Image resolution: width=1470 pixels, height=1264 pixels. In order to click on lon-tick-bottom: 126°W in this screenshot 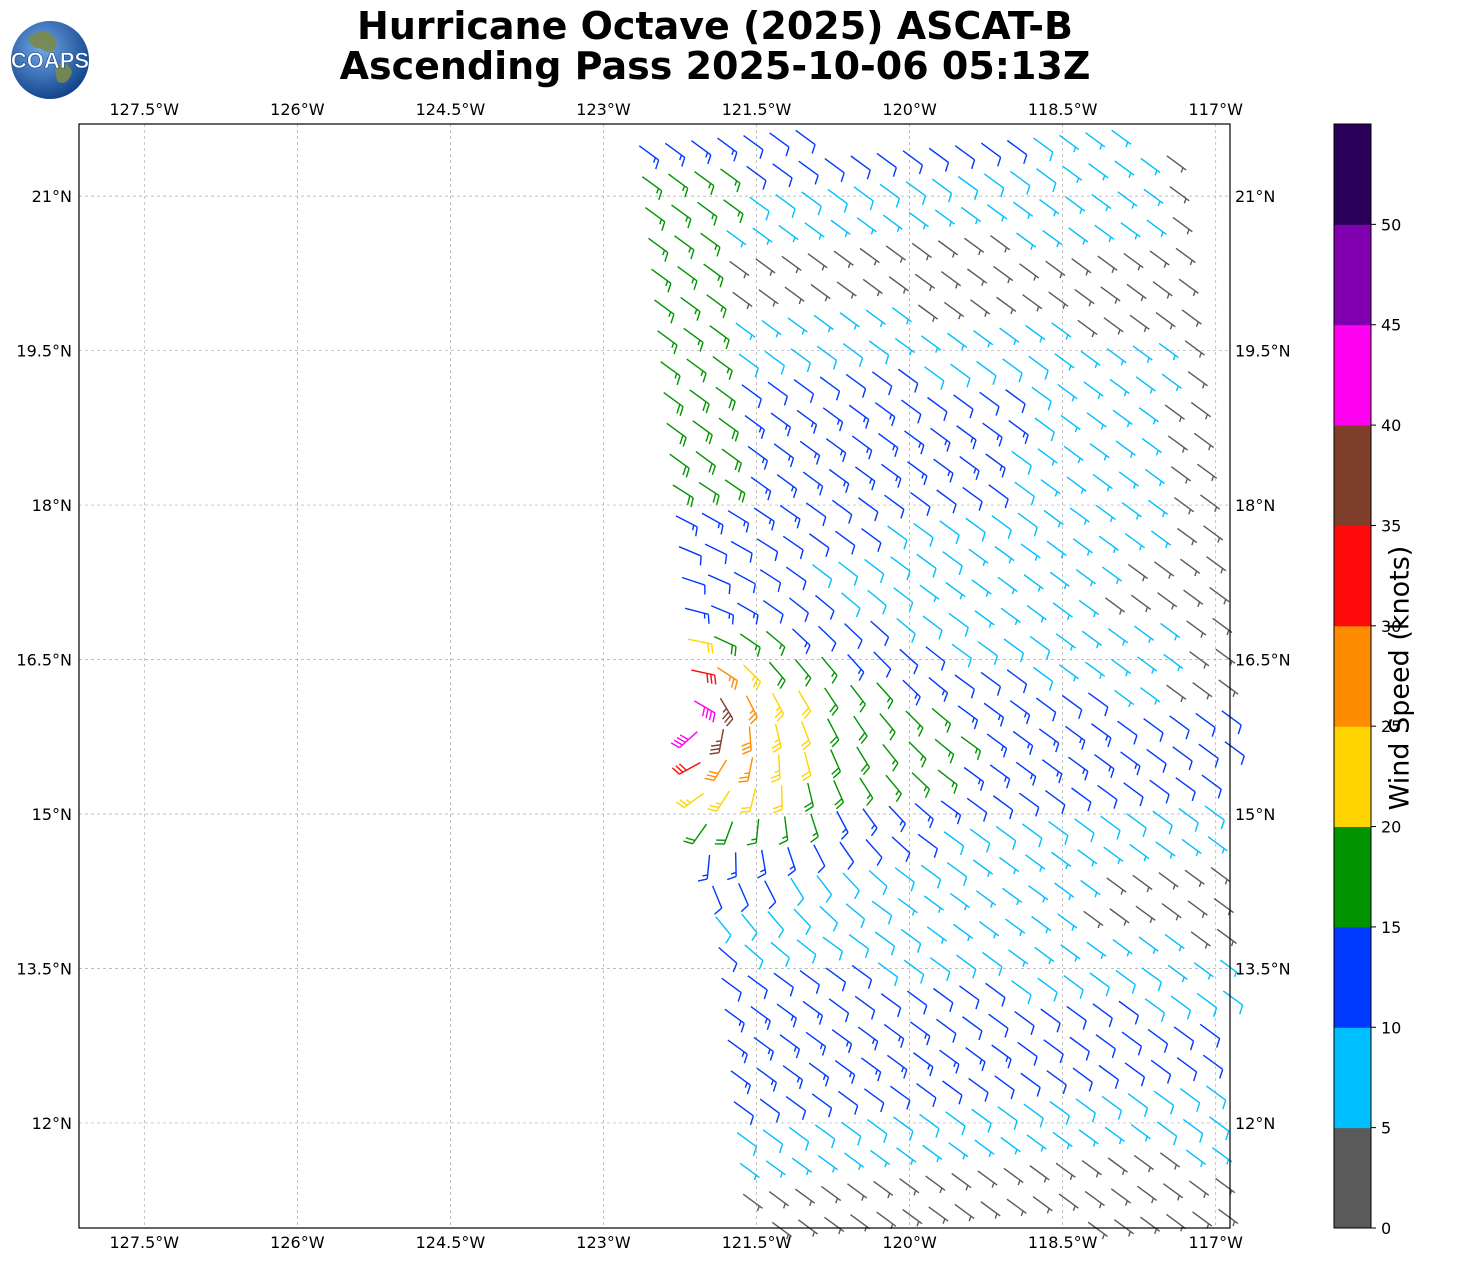, I will do `click(297, 1242)`.